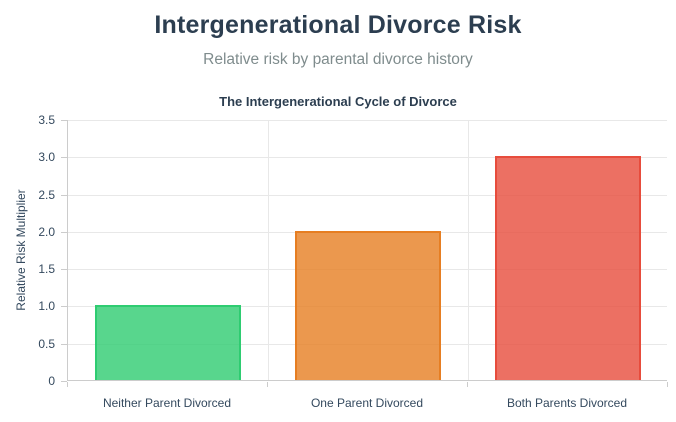 This screenshot has width=676, height=422. What do you see at coordinates (46, 306) in the screenshot?
I see `y-tick-label: 1.0` at bounding box center [46, 306].